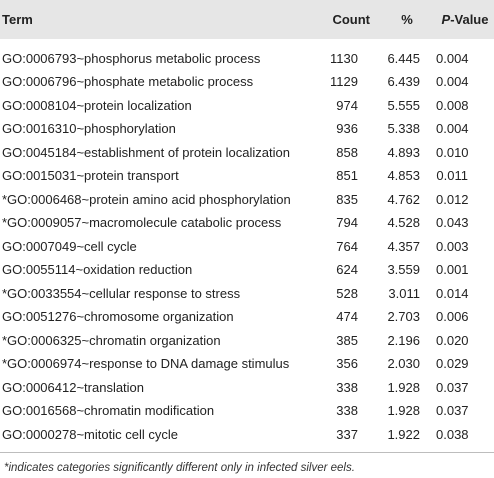  What do you see at coordinates (247, 452) in the screenshot?
I see `table-bottom-rule` at bounding box center [247, 452].